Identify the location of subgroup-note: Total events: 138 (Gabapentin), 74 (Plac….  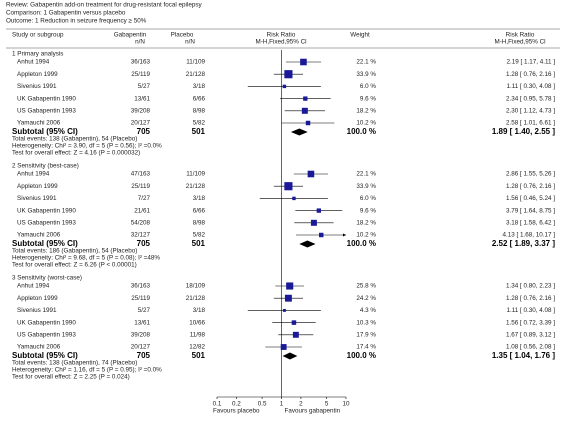
(74, 363).